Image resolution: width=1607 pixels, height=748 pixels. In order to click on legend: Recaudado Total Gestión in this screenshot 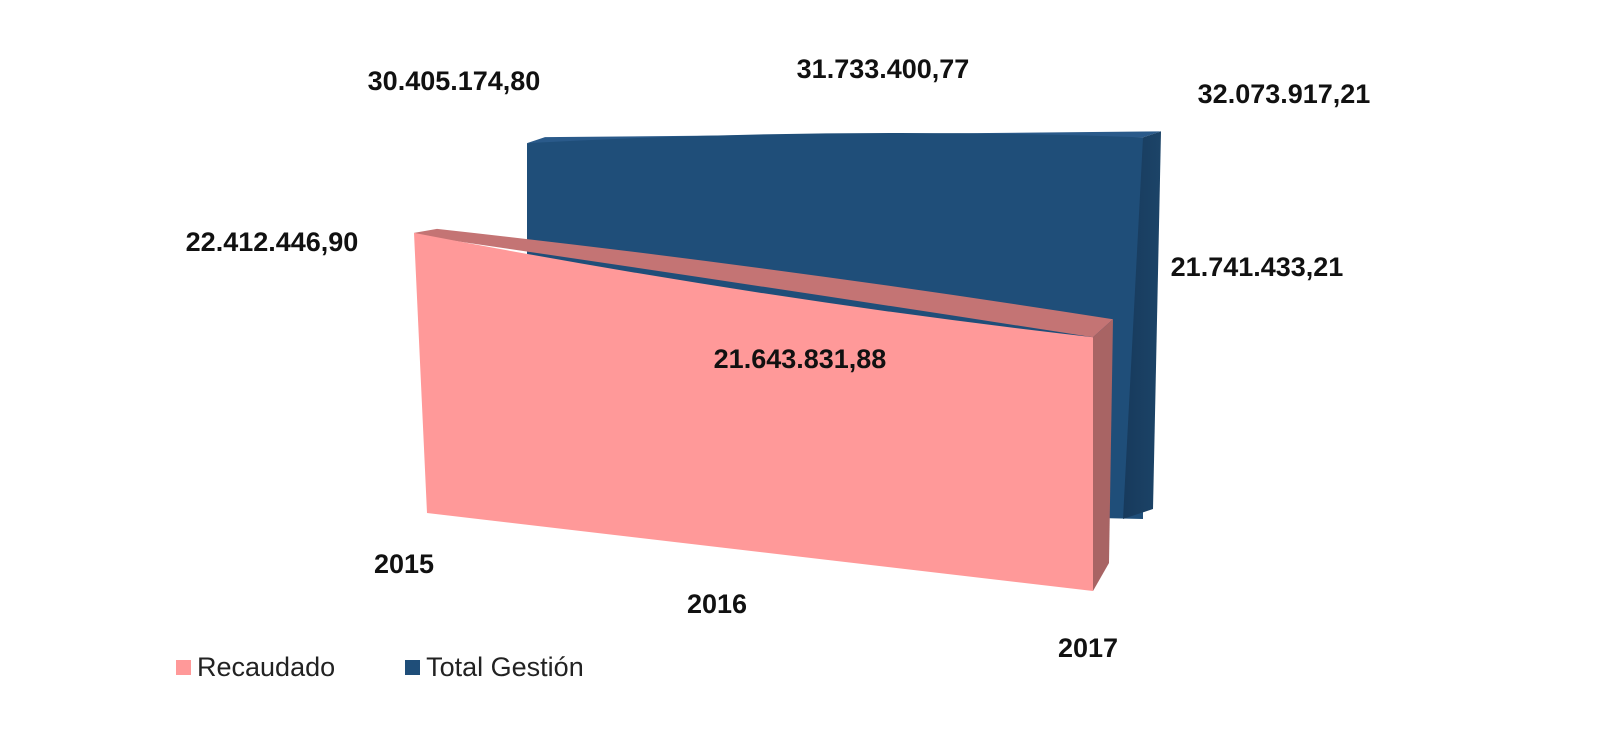, I will do `click(415, 667)`.